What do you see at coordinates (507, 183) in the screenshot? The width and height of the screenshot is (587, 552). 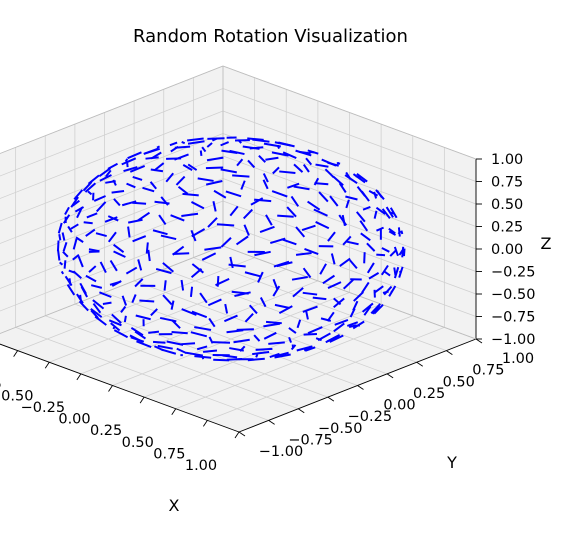 I see `z-tick-label: 0.75` at bounding box center [507, 183].